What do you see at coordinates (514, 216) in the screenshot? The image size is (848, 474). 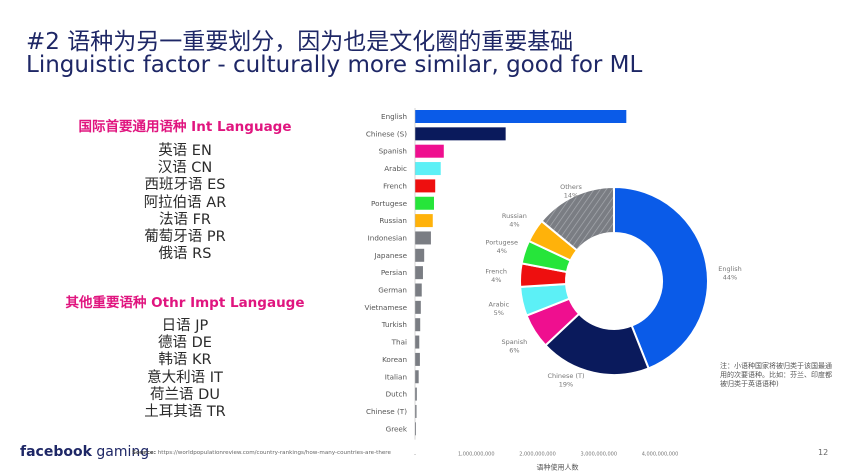 I see `donut-slice-label: Russian` at bounding box center [514, 216].